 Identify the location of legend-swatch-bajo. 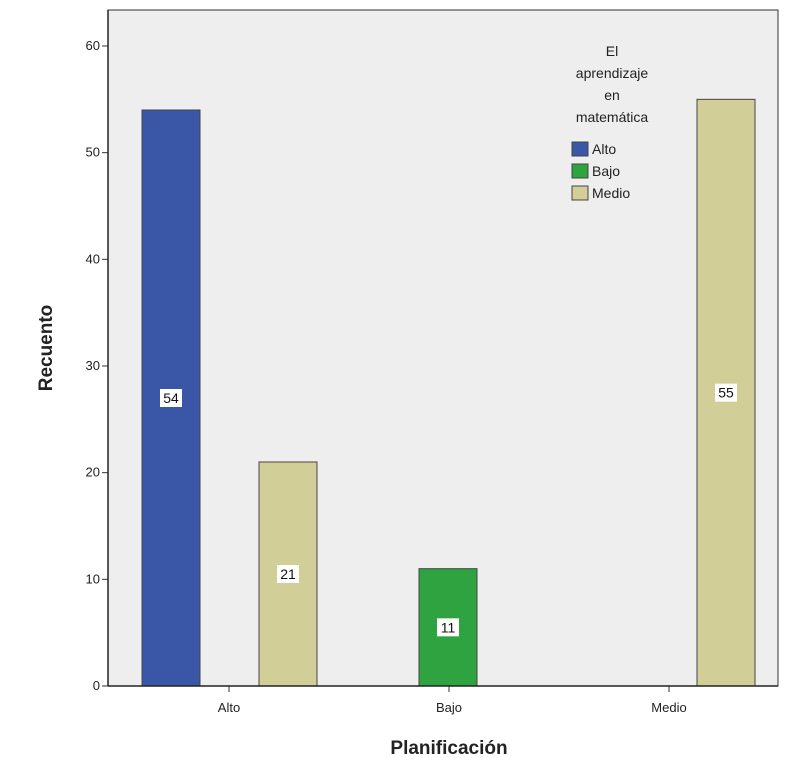
(580, 171).